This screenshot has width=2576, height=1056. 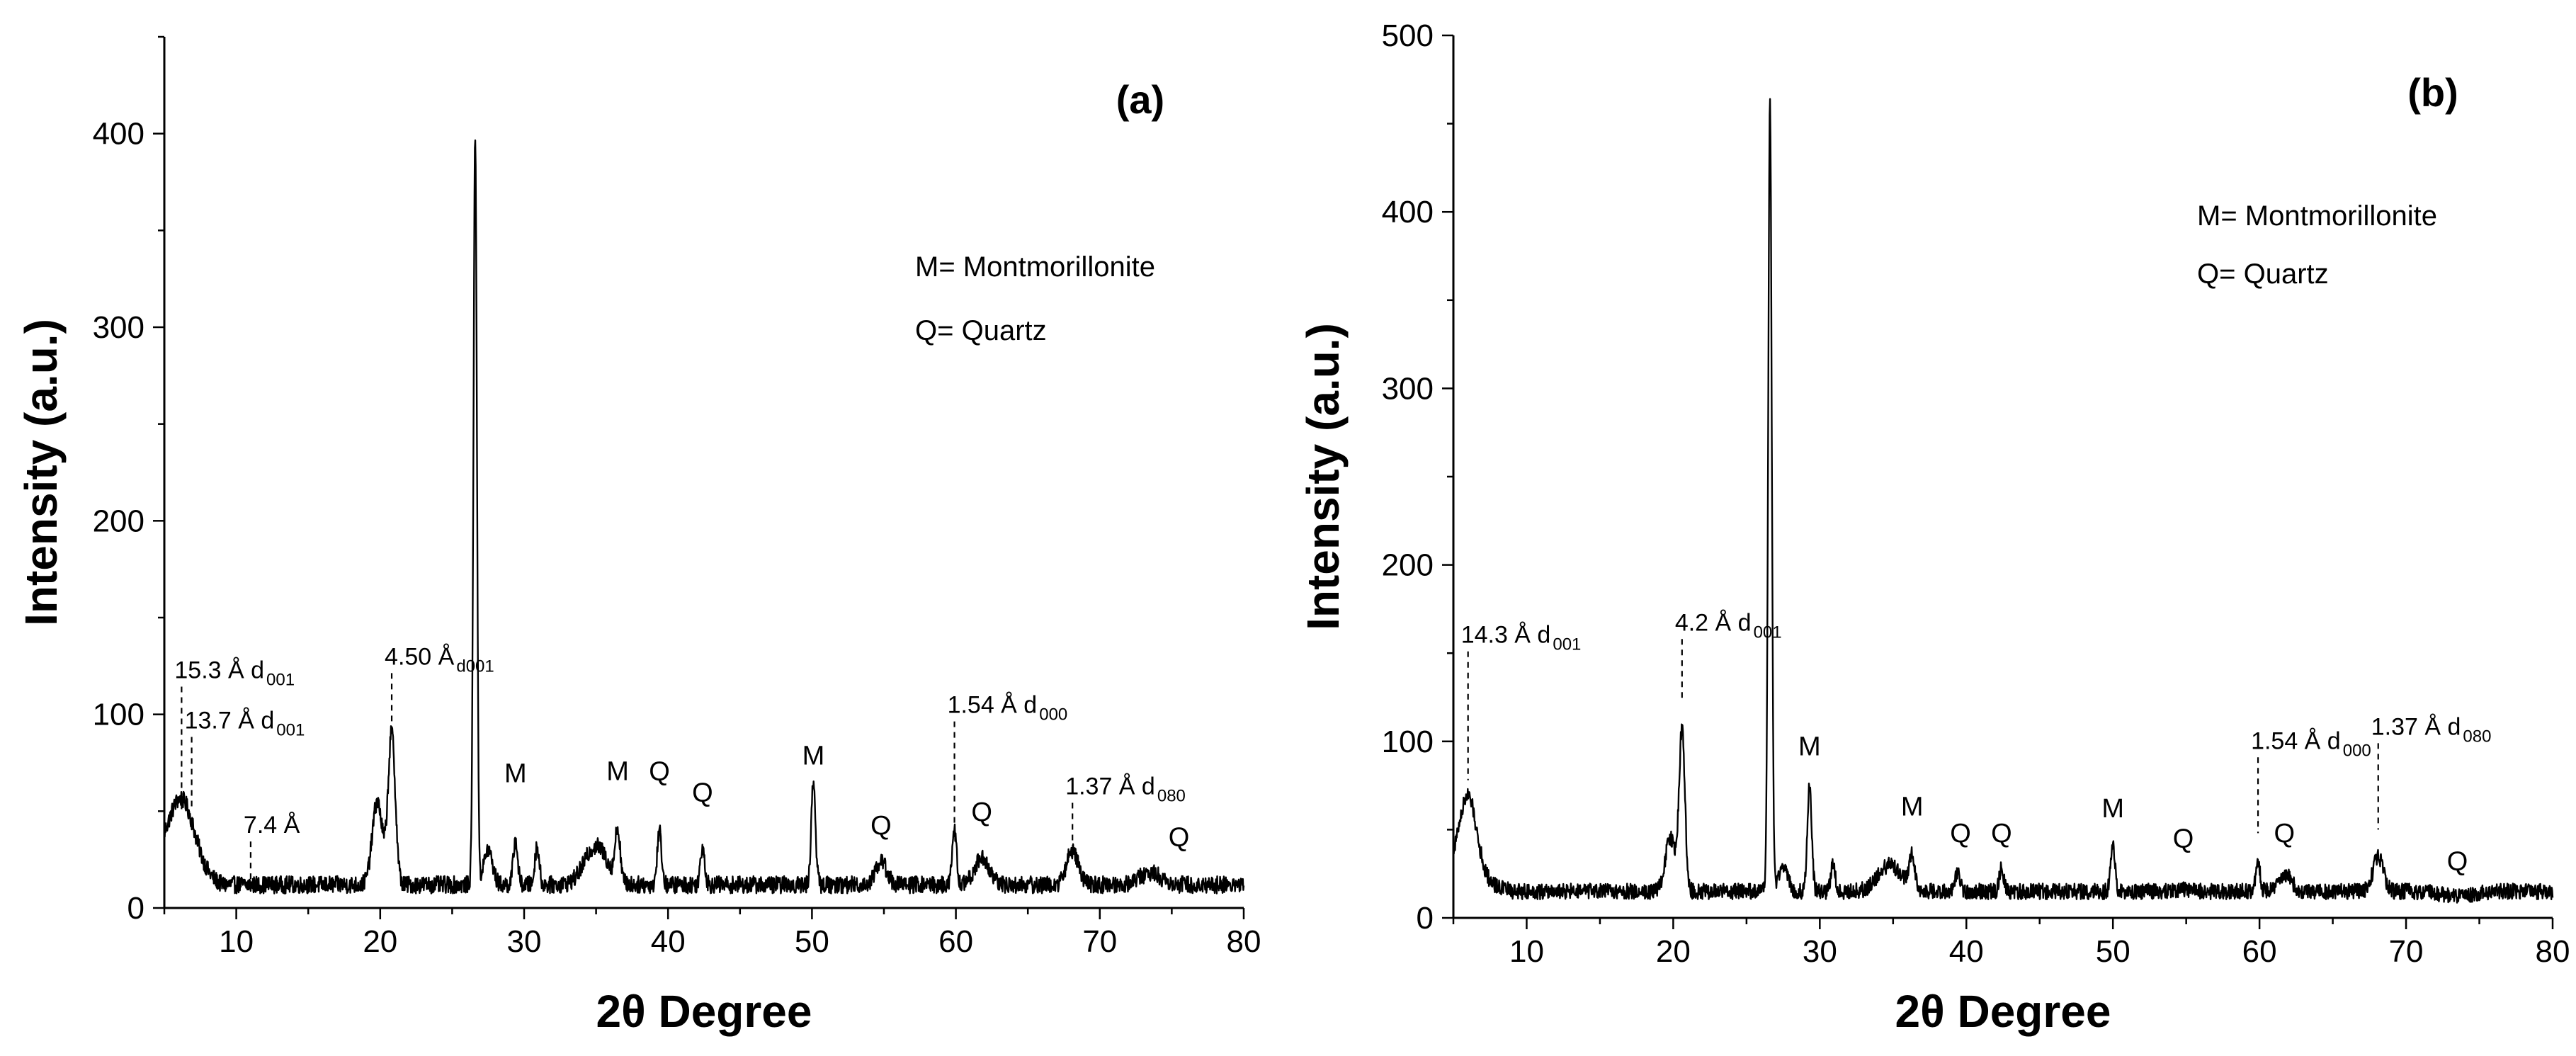 I want to click on peak-annotation: 15.3 Å d 001, so click(x=234, y=673).